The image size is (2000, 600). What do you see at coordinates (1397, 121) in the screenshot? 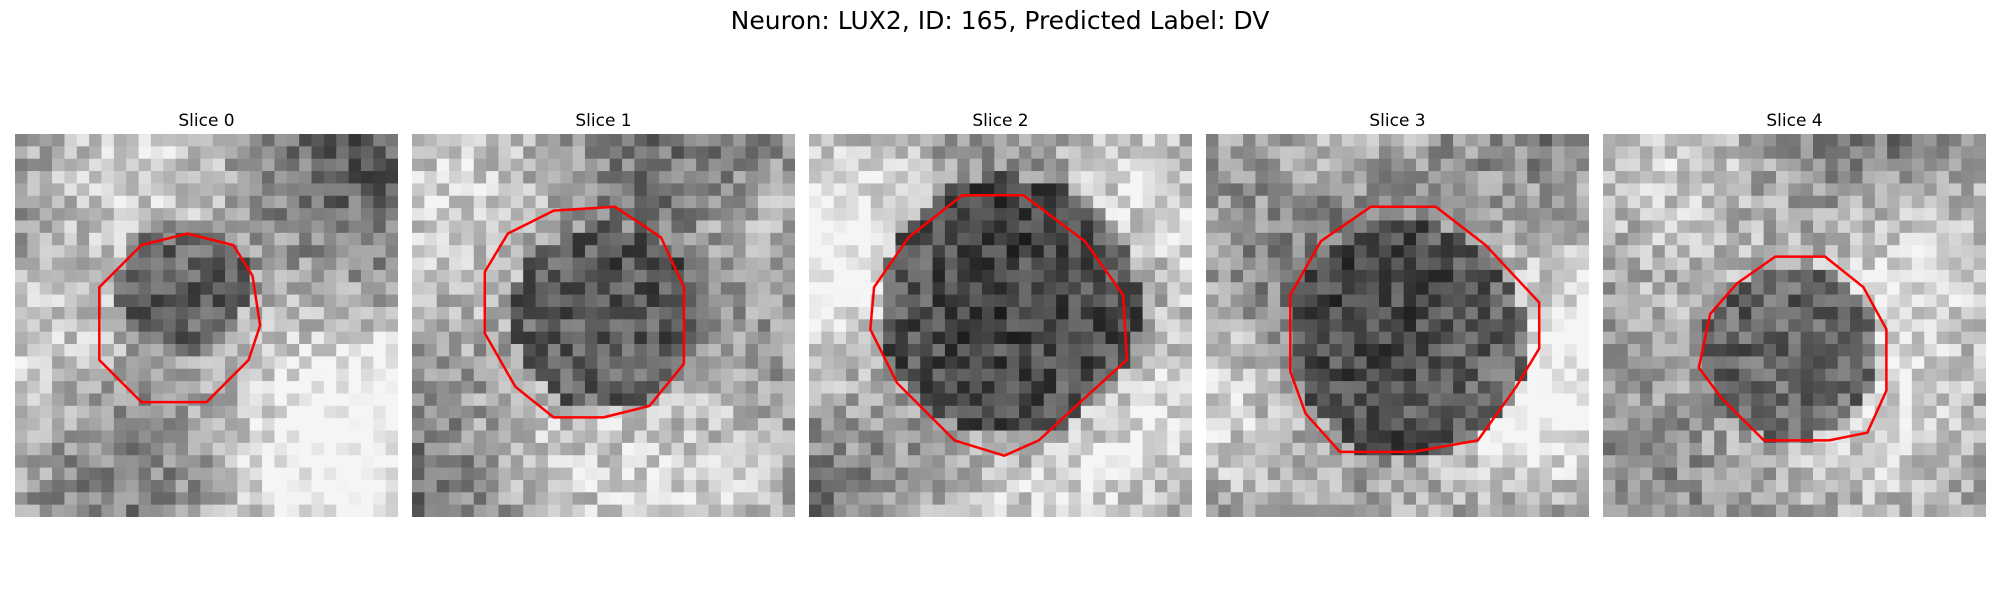
I see `slice-title: Slice 3` at bounding box center [1397, 121].